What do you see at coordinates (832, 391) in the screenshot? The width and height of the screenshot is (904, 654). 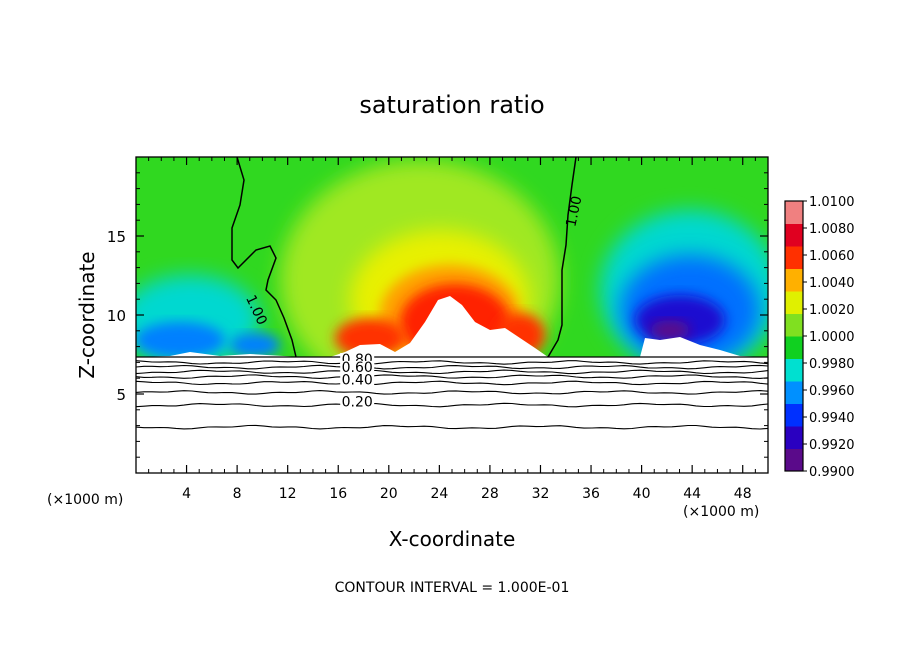 I see `colorbar-label: 0.9960` at bounding box center [832, 391].